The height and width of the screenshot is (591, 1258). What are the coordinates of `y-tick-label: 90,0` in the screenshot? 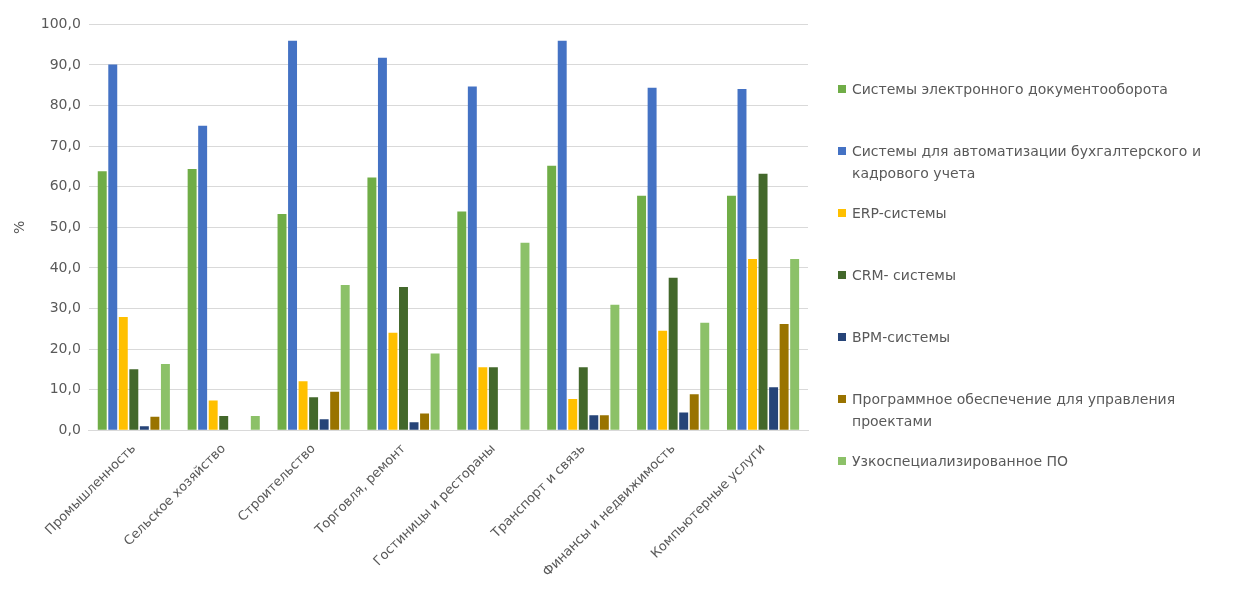 It's located at (65, 63).